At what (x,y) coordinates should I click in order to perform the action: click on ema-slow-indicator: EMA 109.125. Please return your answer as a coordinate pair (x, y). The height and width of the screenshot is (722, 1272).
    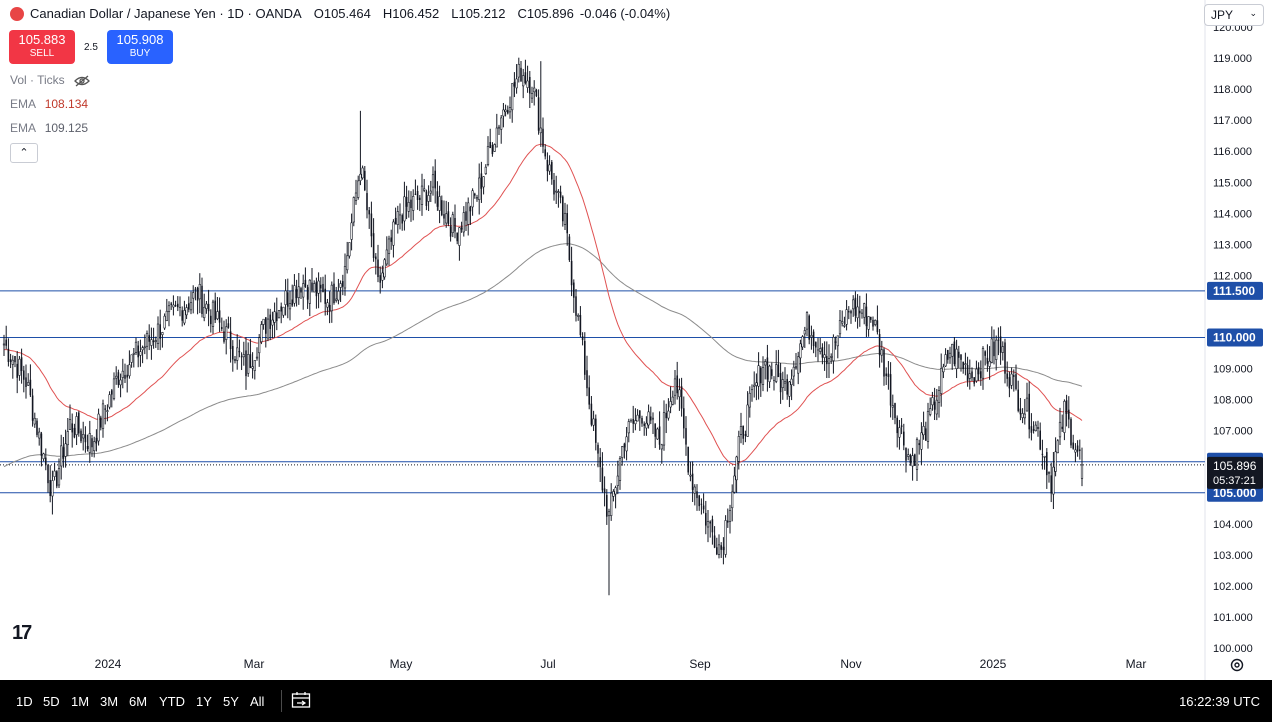
    Looking at the image, I should click on (49, 128).